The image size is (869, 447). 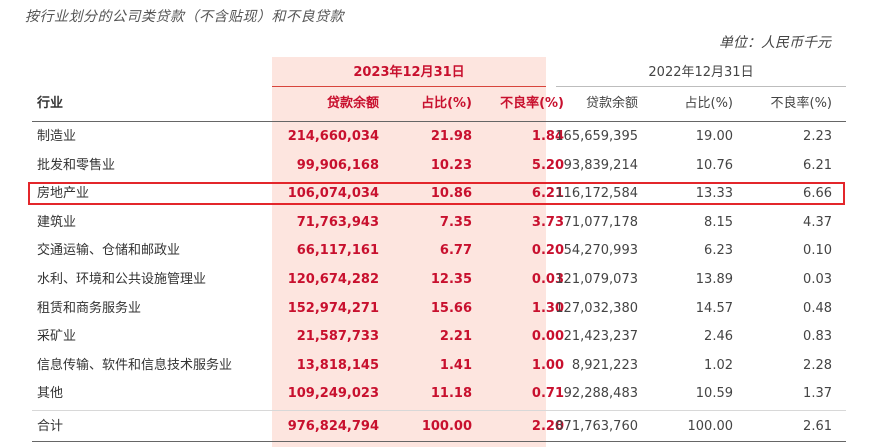 I want to click on row-balance-previous: 116,172,584, so click(x=596, y=194).